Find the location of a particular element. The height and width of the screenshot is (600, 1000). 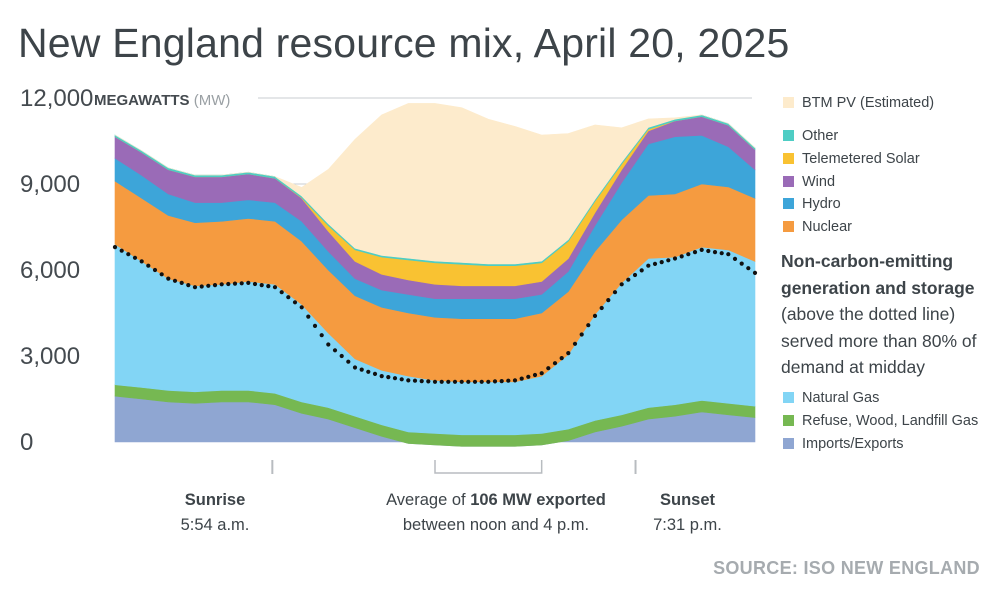

y-axis-unit-label: MEGAWATTS (MW) is located at coordinates (162, 100).